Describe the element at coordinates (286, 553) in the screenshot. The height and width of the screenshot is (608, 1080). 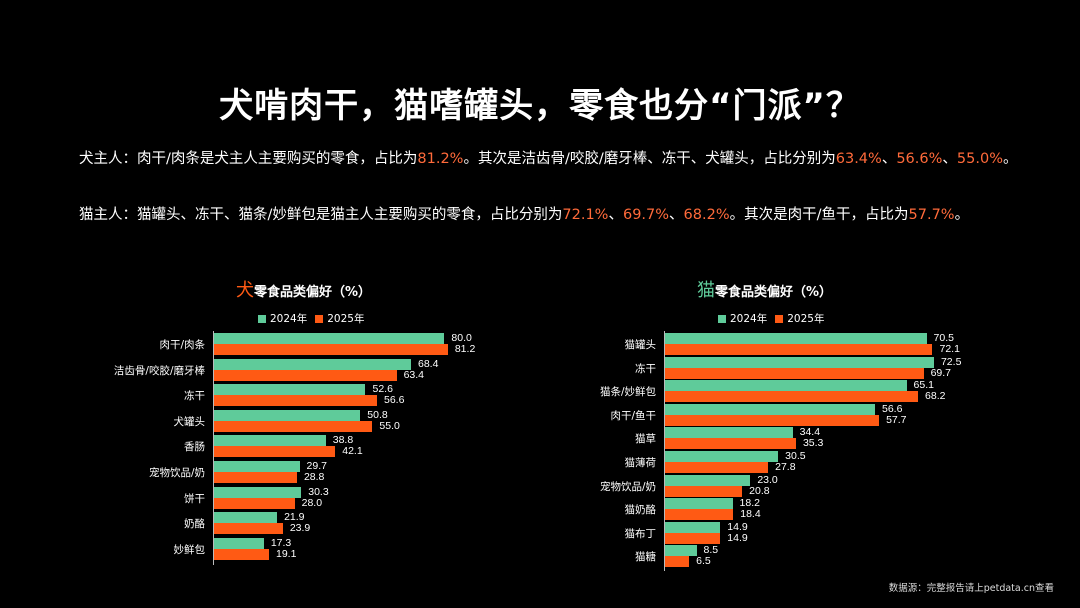
I see `value-label: 19.1` at that location.